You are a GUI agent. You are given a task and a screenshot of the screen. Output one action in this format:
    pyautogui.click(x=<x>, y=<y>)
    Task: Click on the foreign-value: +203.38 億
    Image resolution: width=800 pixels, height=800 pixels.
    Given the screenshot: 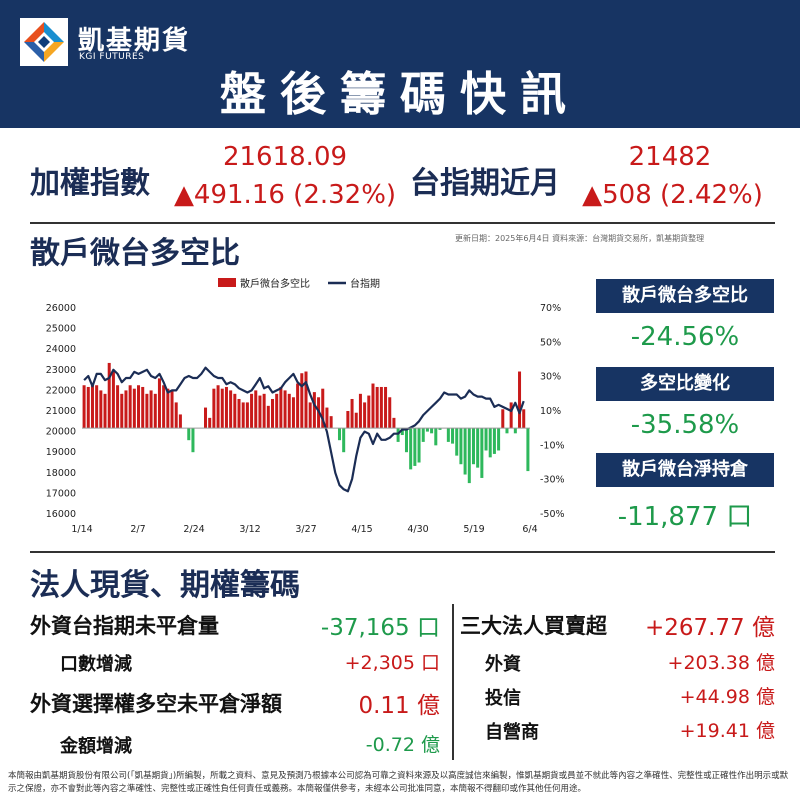 What is the action you would take?
    pyautogui.click(x=721, y=663)
    